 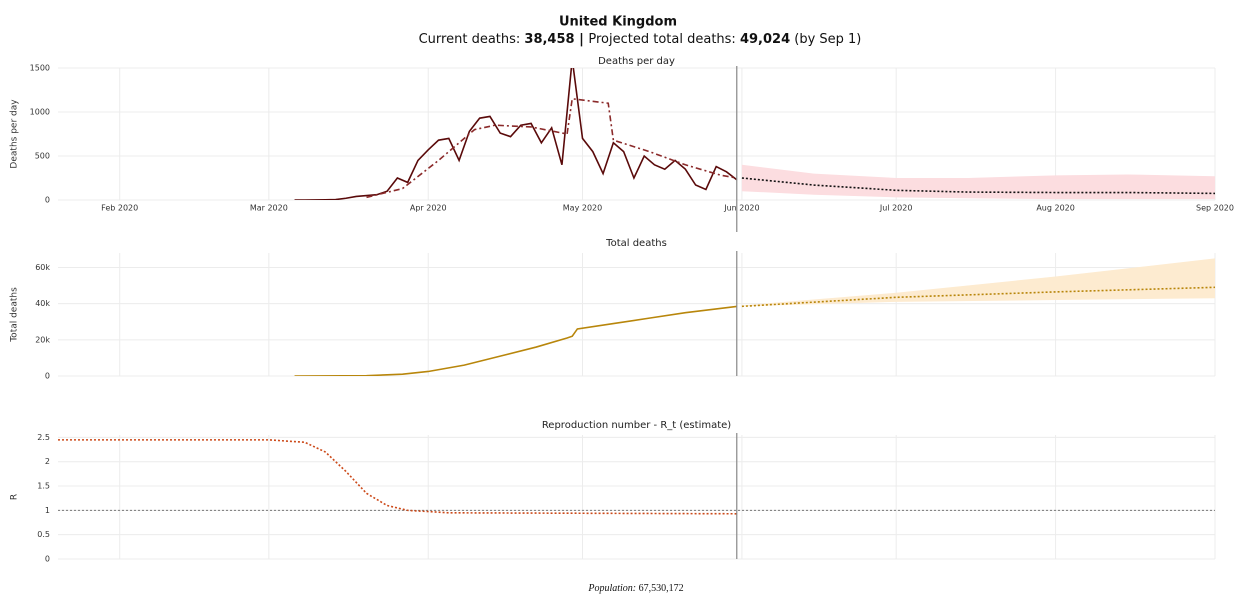 I want to click on y-tick-label: 1000, so click(x=40, y=112).